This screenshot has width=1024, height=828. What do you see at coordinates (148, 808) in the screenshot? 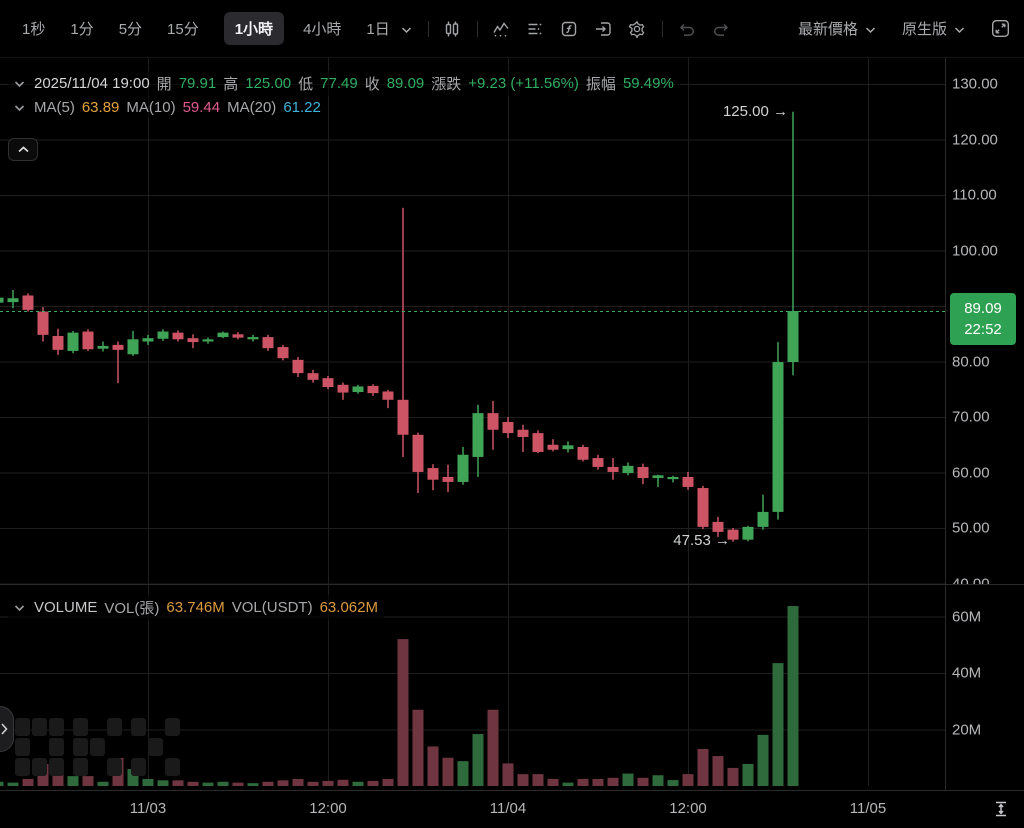
I see `time-axis-label: 11/03` at bounding box center [148, 808].